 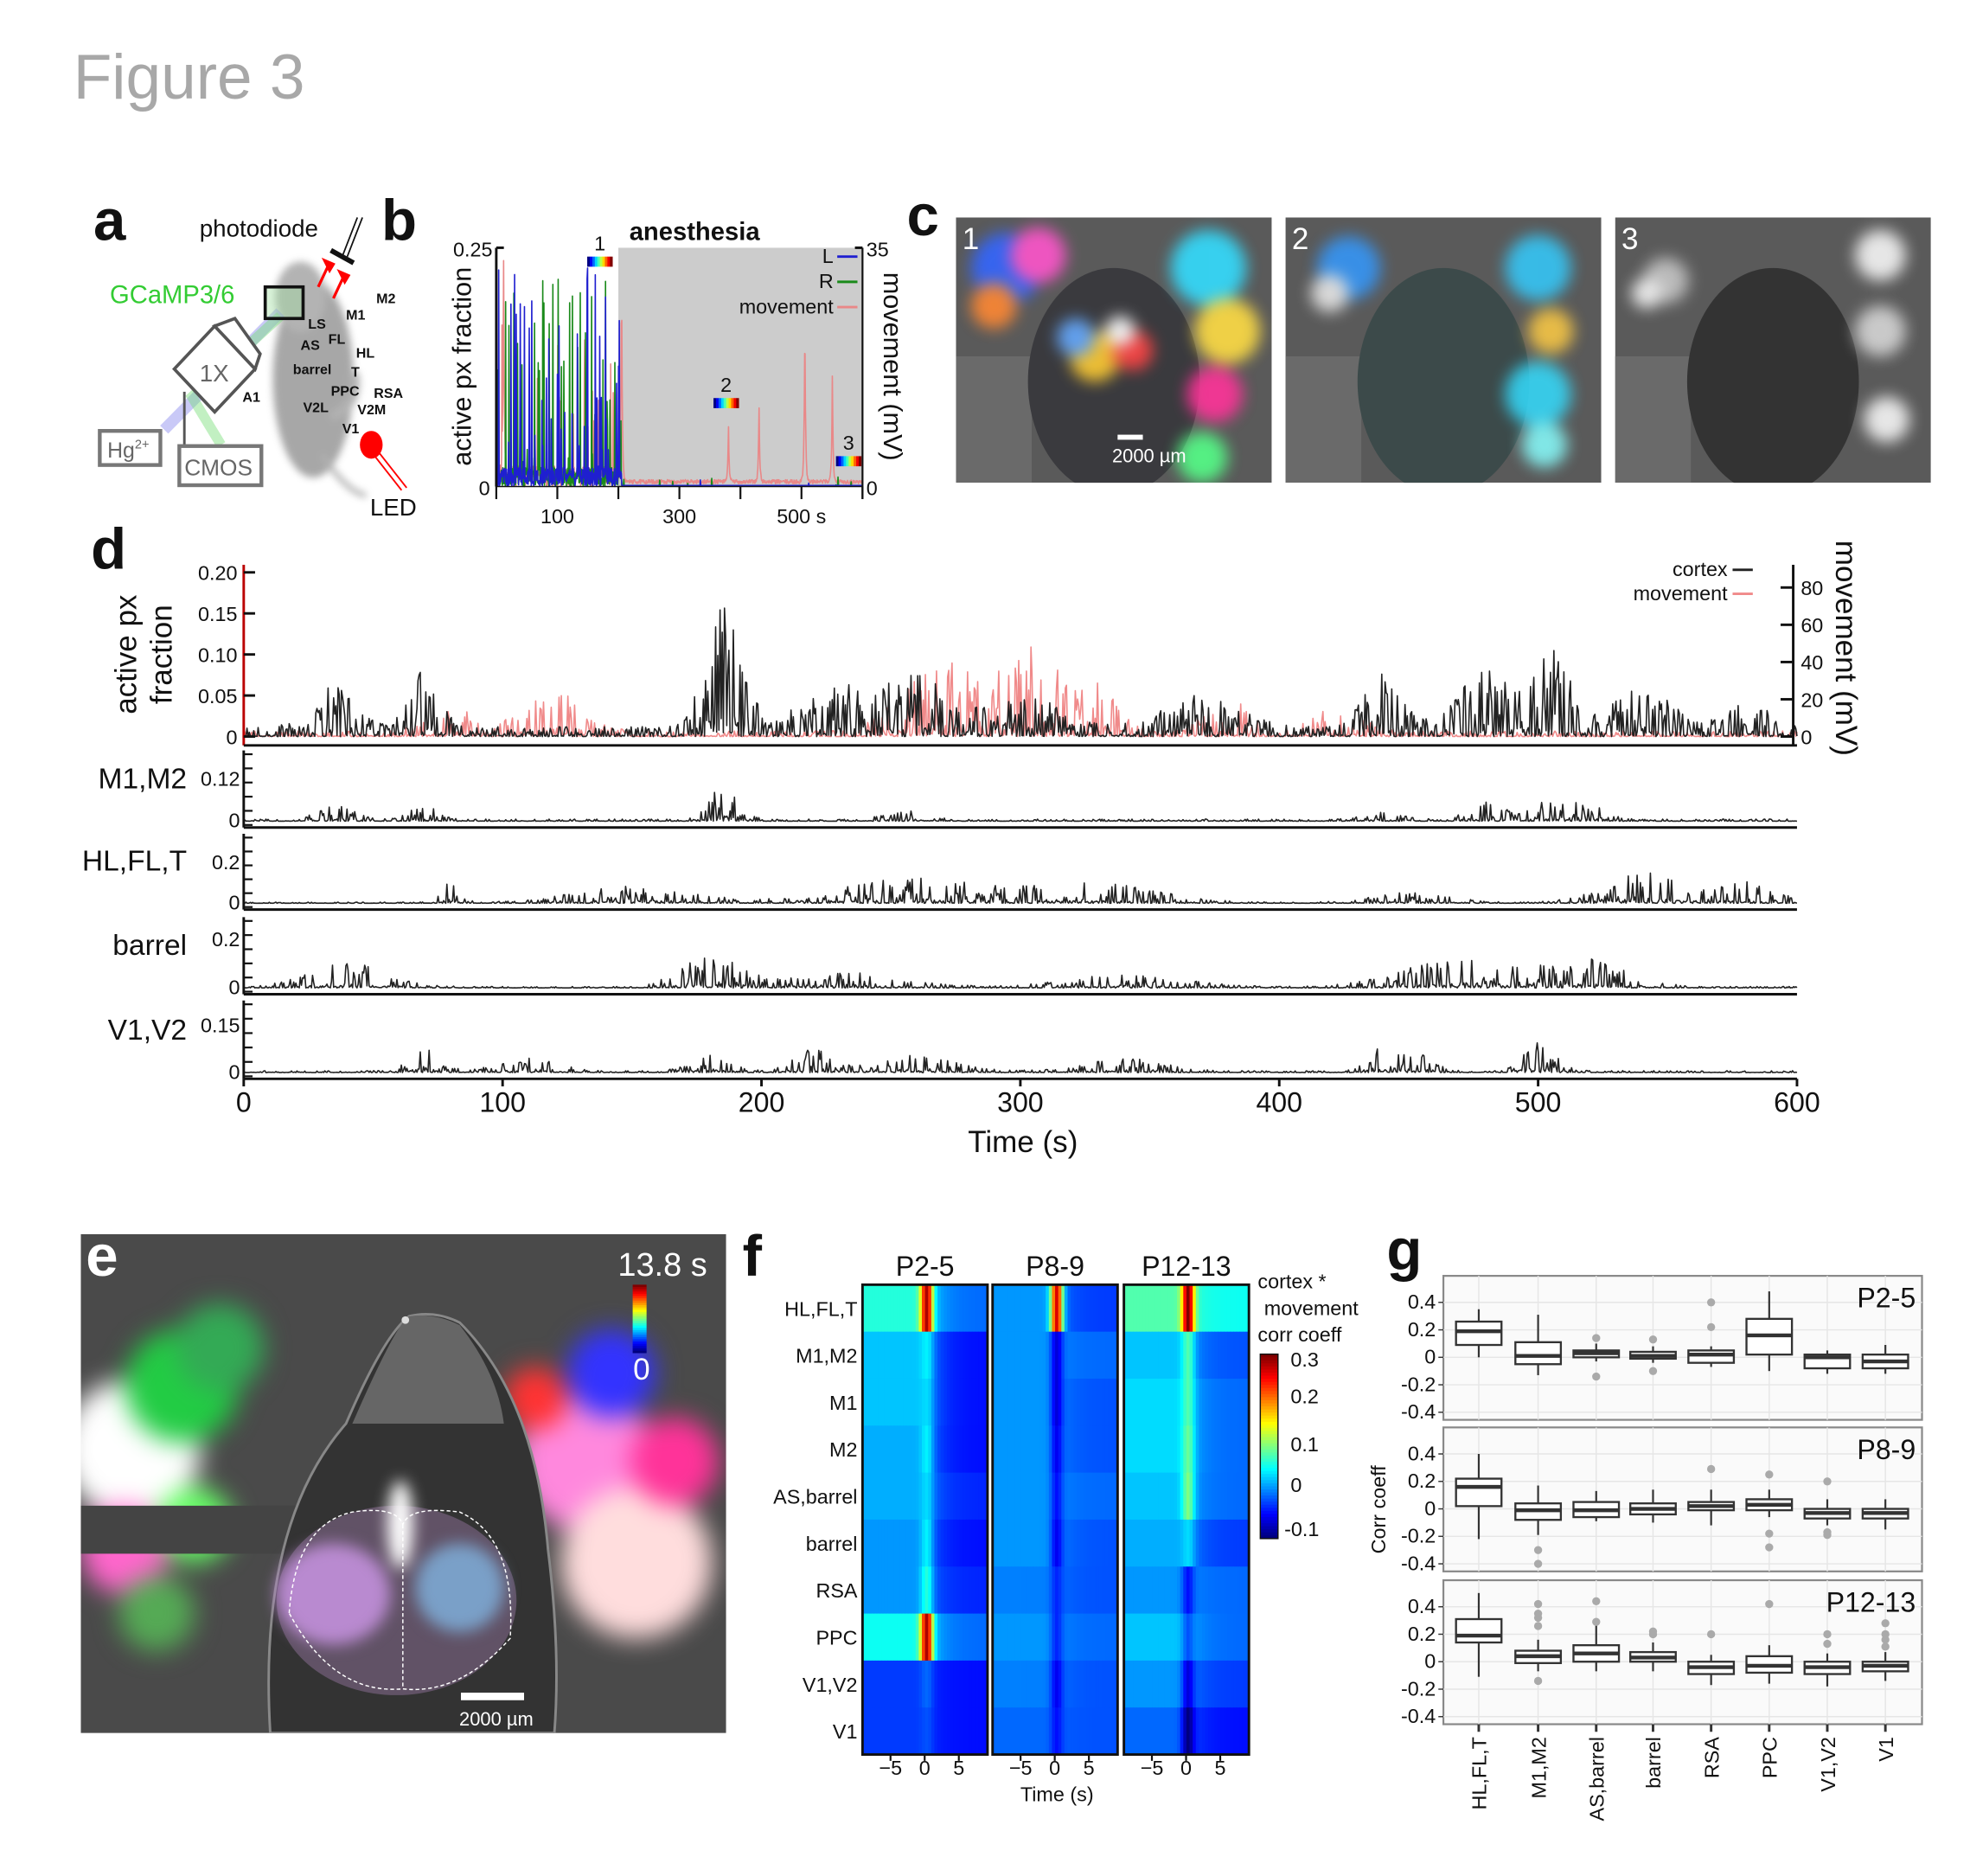 I want to click on g-xtick-label: HL,FL,T, so click(x=1479, y=1773).